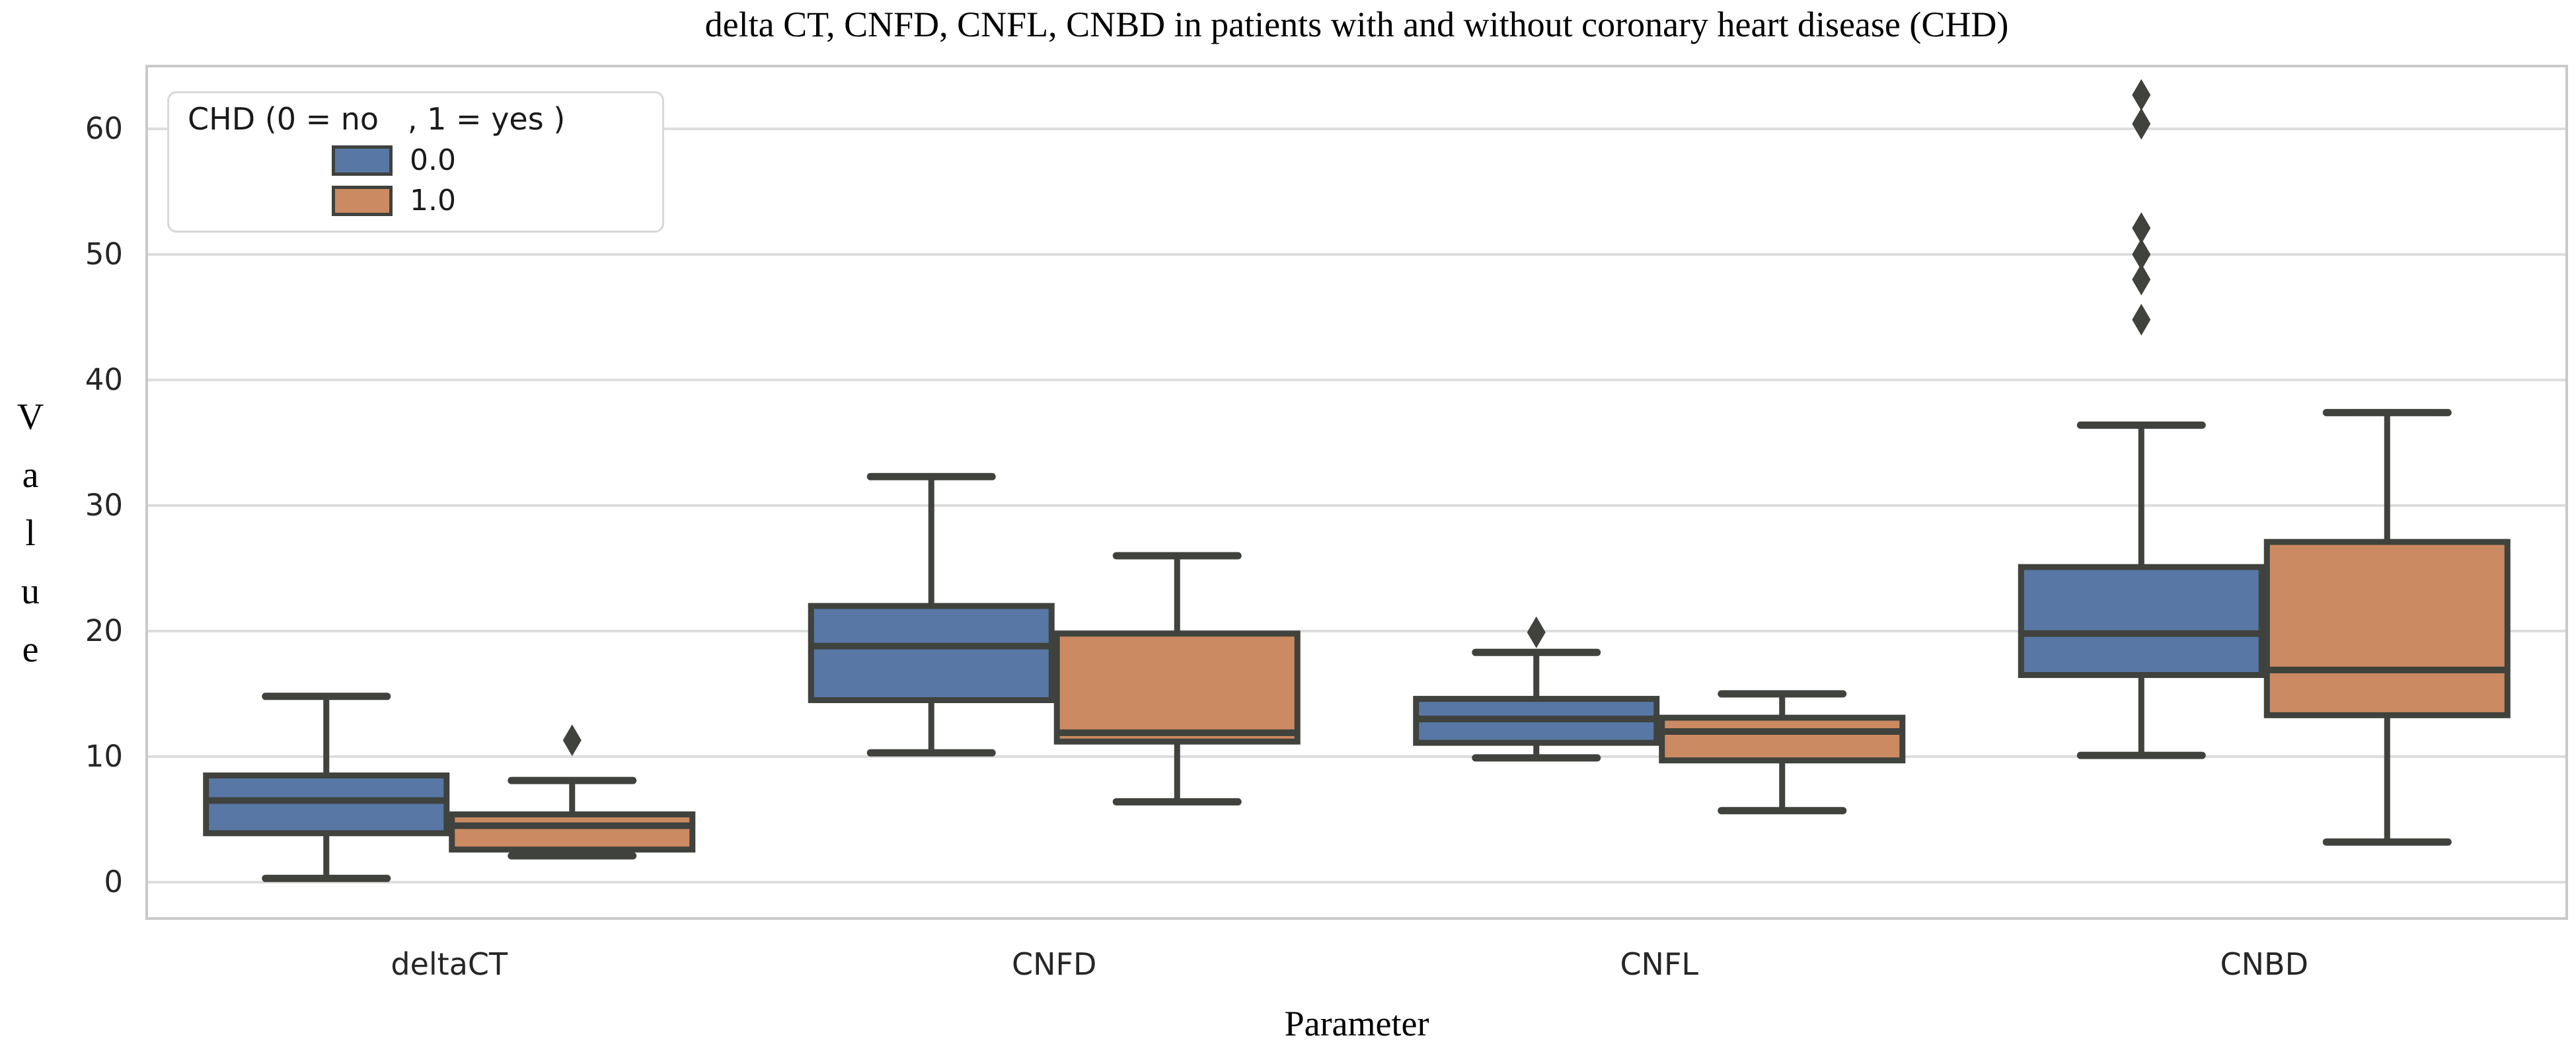 The image size is (2576, 1054). Describe the element at coordinates (573, 832) in the screenshot. I see `box-deltaCT-chd1` at that location.